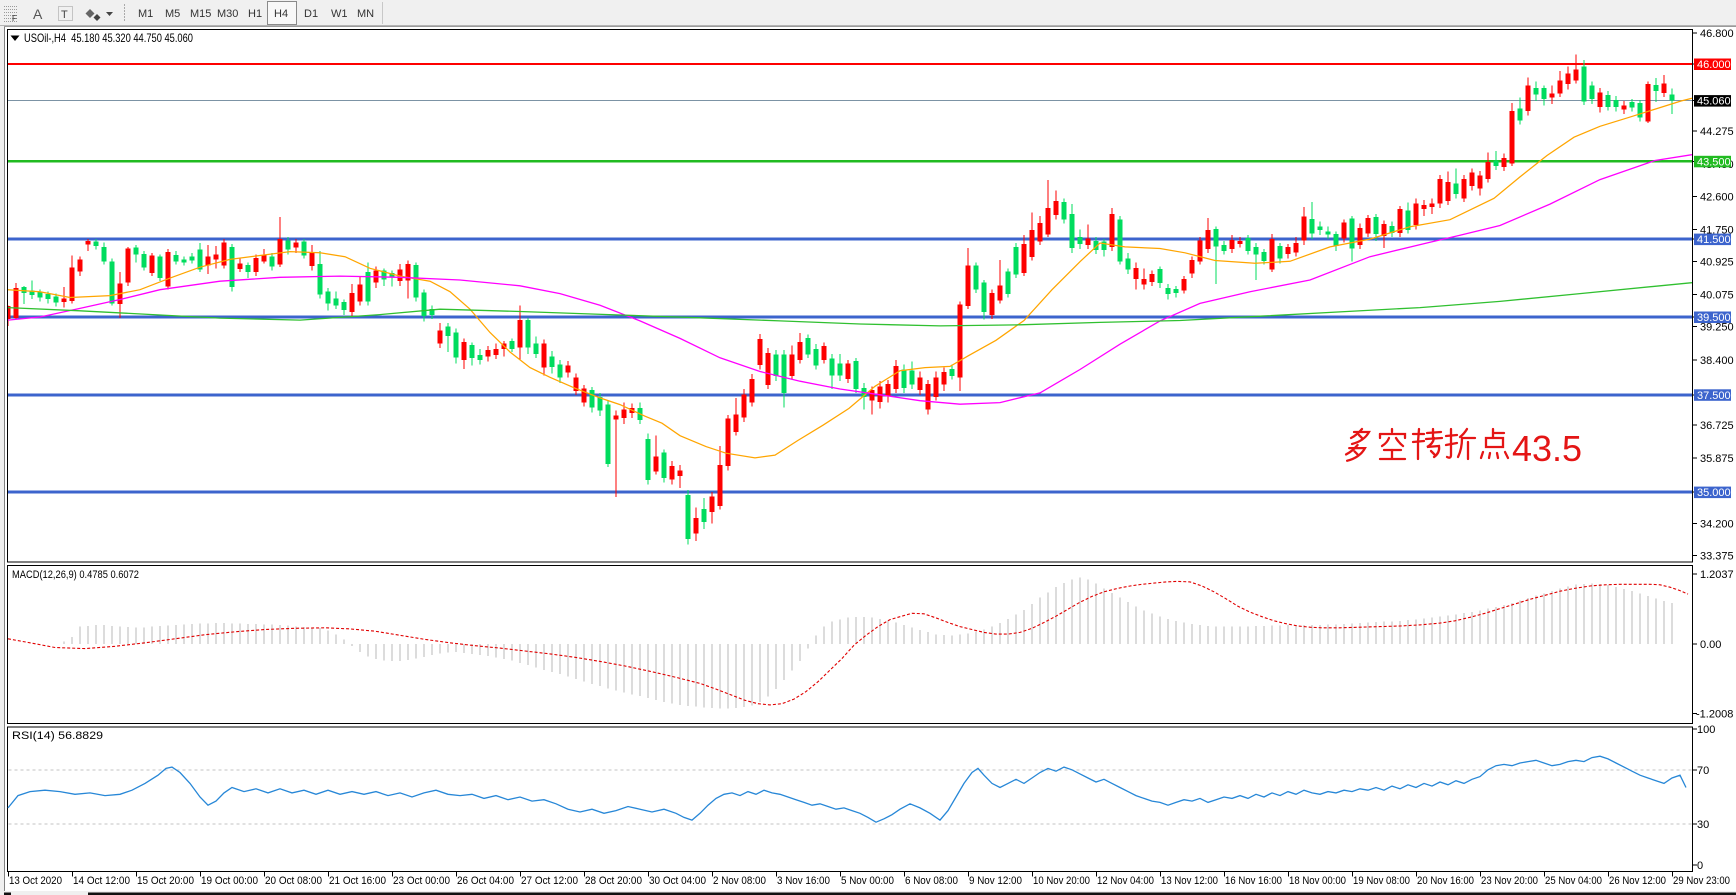 The image size is (1736, 895). Describe the element at coordinates (1717, 524) in the screenshot. I see `svg-text: 34.200` at that location.